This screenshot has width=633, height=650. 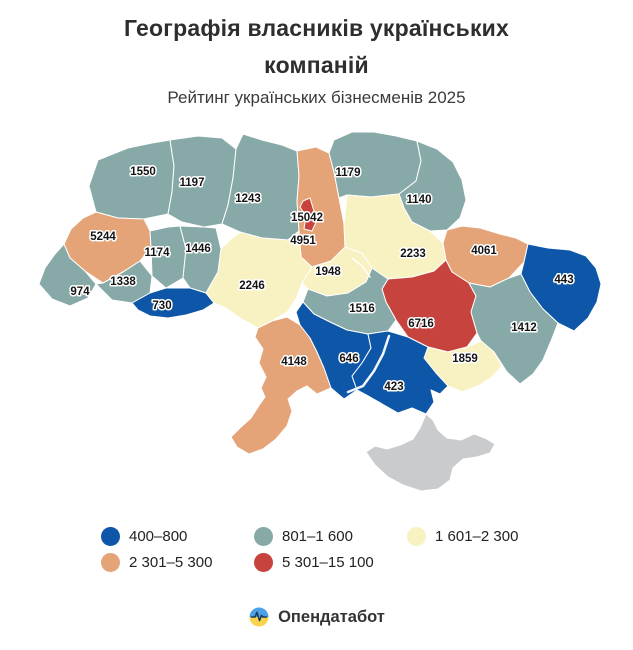 I want to click on region-label-poltava: 2233, so click(x=413, y=254).